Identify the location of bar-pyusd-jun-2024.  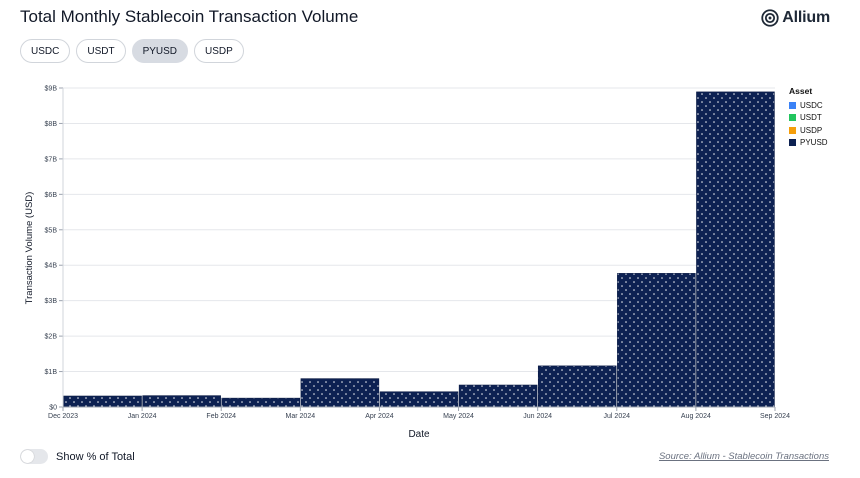
(577, 386).